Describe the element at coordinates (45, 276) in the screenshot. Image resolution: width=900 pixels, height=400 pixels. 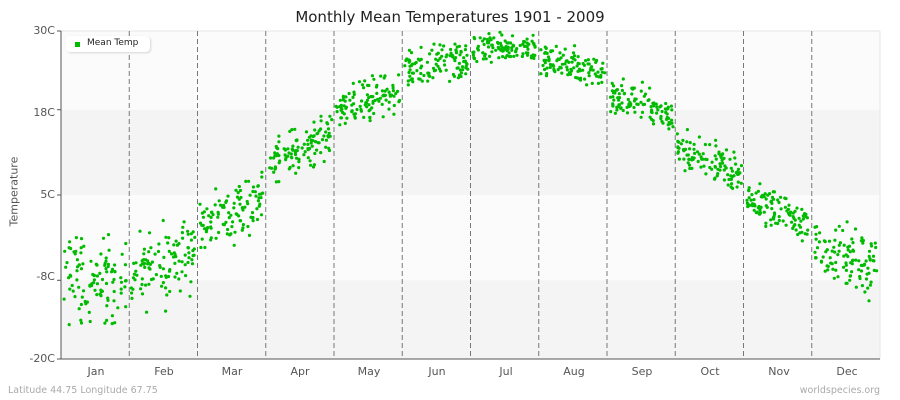
I see `y-tick-minus8: -8C` at that location.